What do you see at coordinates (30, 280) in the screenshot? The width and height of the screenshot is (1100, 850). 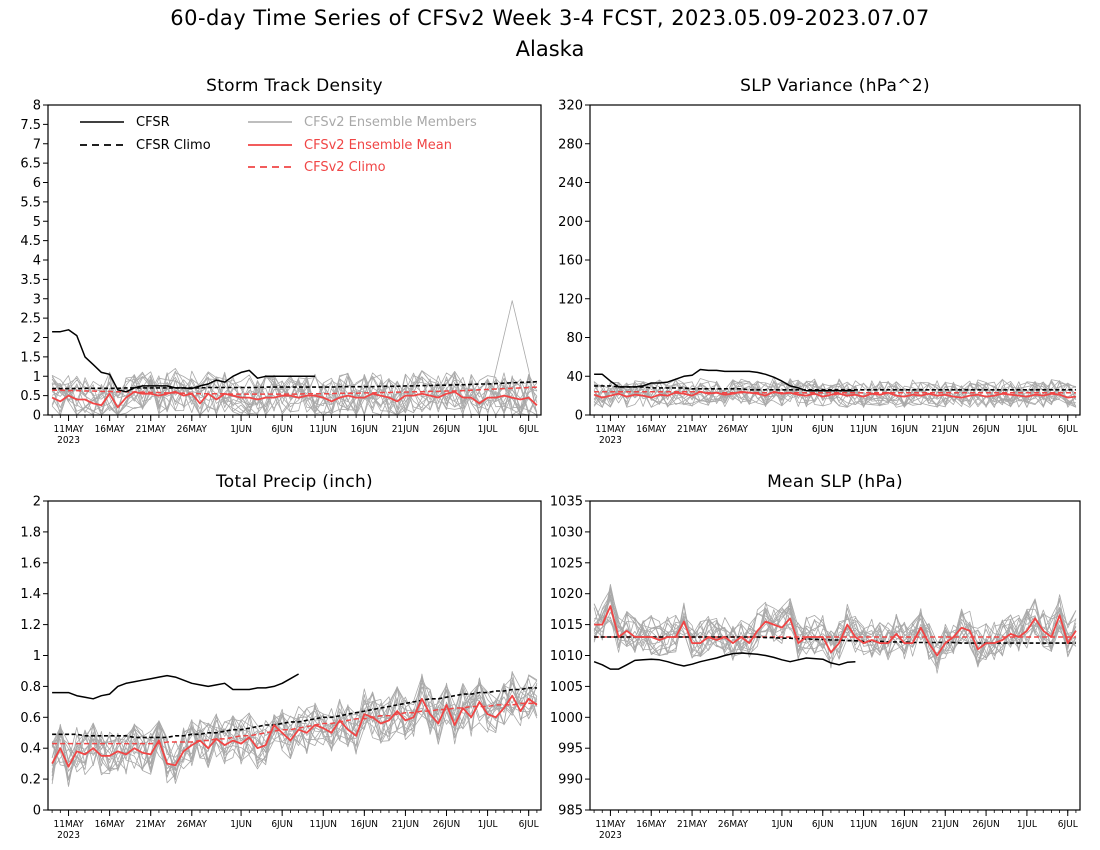 I see `y-tick-label: 3.5` at bounding box center [30, 280].